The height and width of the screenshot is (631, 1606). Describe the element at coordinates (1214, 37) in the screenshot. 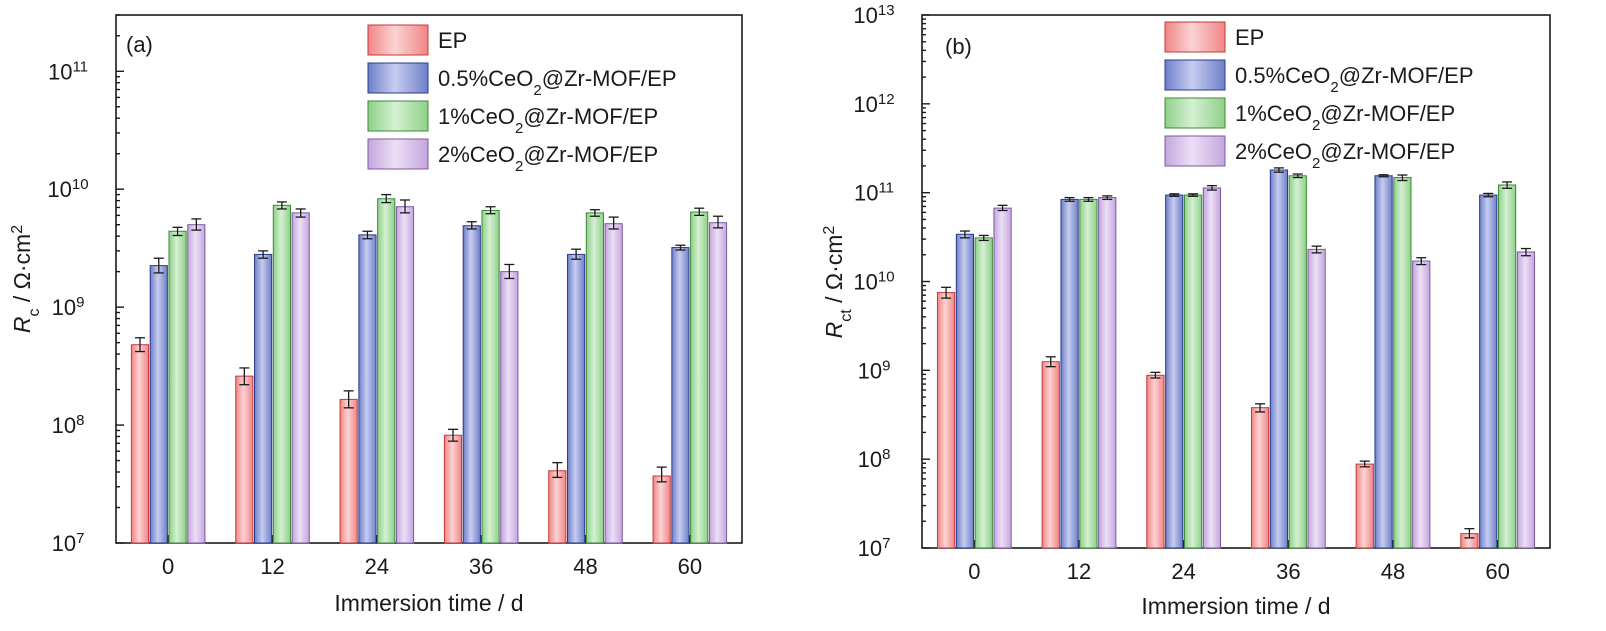

I see `legend-item-ep: EP` at that location.